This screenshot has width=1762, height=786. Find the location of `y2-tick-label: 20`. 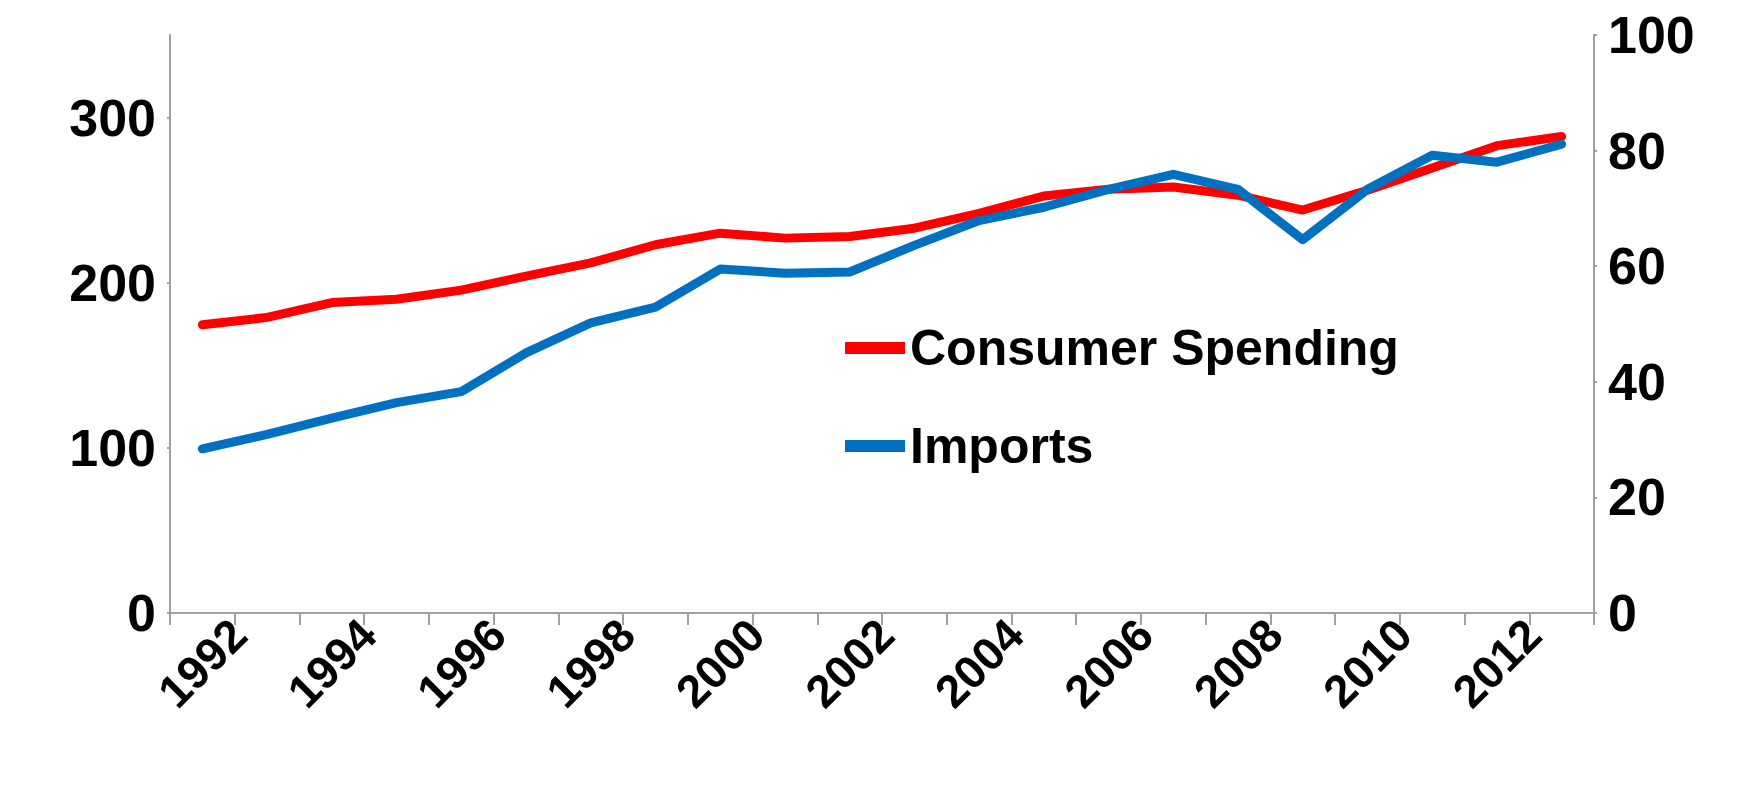

y2-tick-label: 20 is located at coordinates (1637, 497).